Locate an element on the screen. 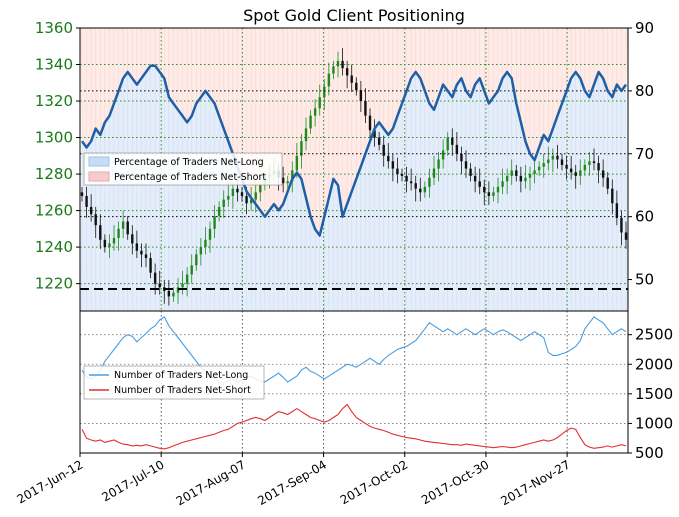 This screenshot has height=517, width=679. x-tick-label: 2017-Sep-04 is located at coordinates (292, 482).